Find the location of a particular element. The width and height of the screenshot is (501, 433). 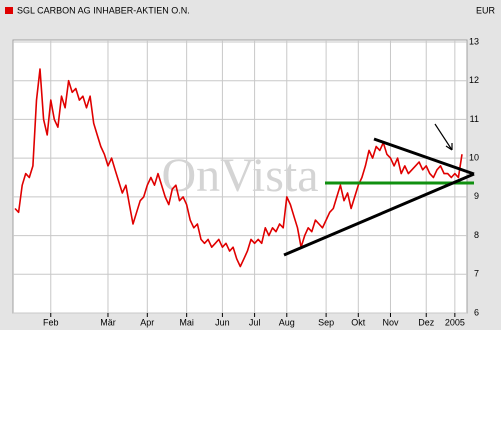

y-tick-label: 7 is located at coordinates (476, 274).